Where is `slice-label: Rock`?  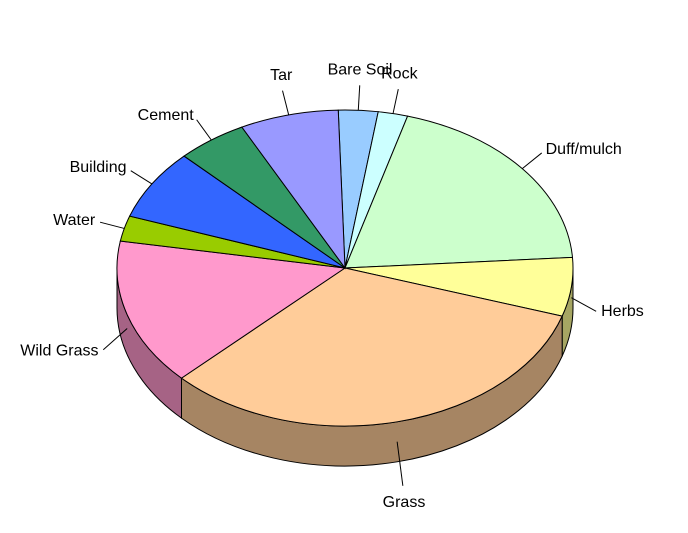 slice-label: Rock is located at coordinates (399, 73).